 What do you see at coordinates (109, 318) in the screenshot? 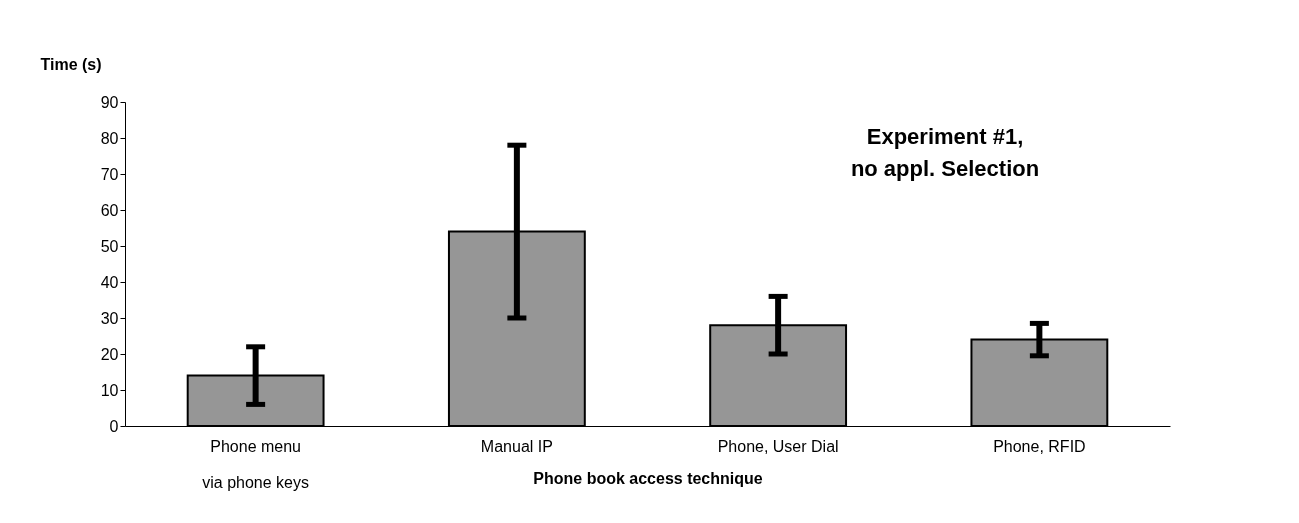
I see `y-tick-label: 30` at bounding box center [109, 318].